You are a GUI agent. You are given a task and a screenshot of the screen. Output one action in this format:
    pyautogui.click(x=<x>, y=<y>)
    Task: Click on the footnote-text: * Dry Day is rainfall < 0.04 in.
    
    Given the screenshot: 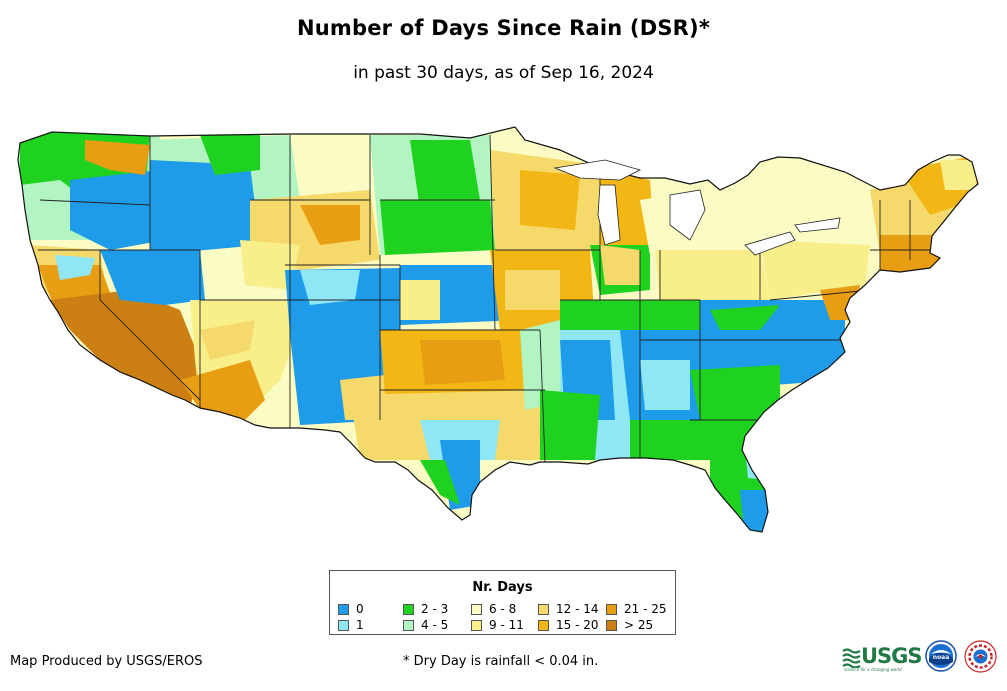 What is the action you would take?
    pyautogui.click(x=501, y=661)
    